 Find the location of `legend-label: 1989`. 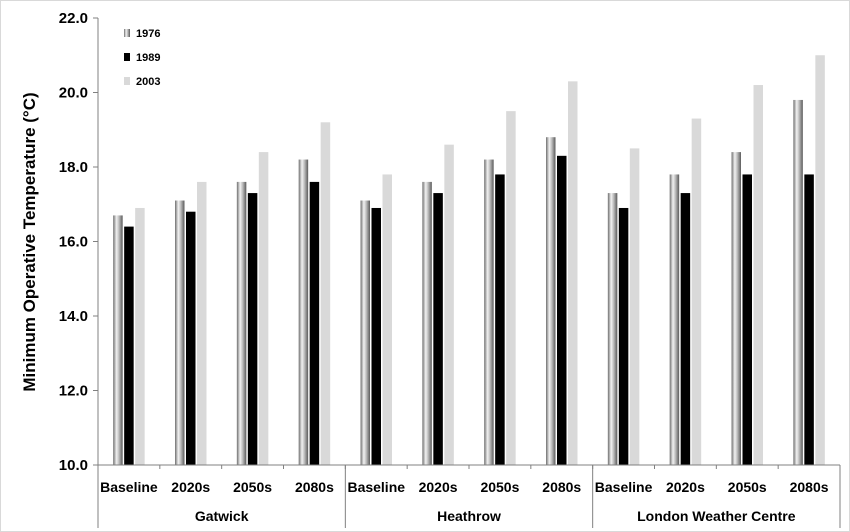

legend-label: 1989 is located at coordinates (148, 58).